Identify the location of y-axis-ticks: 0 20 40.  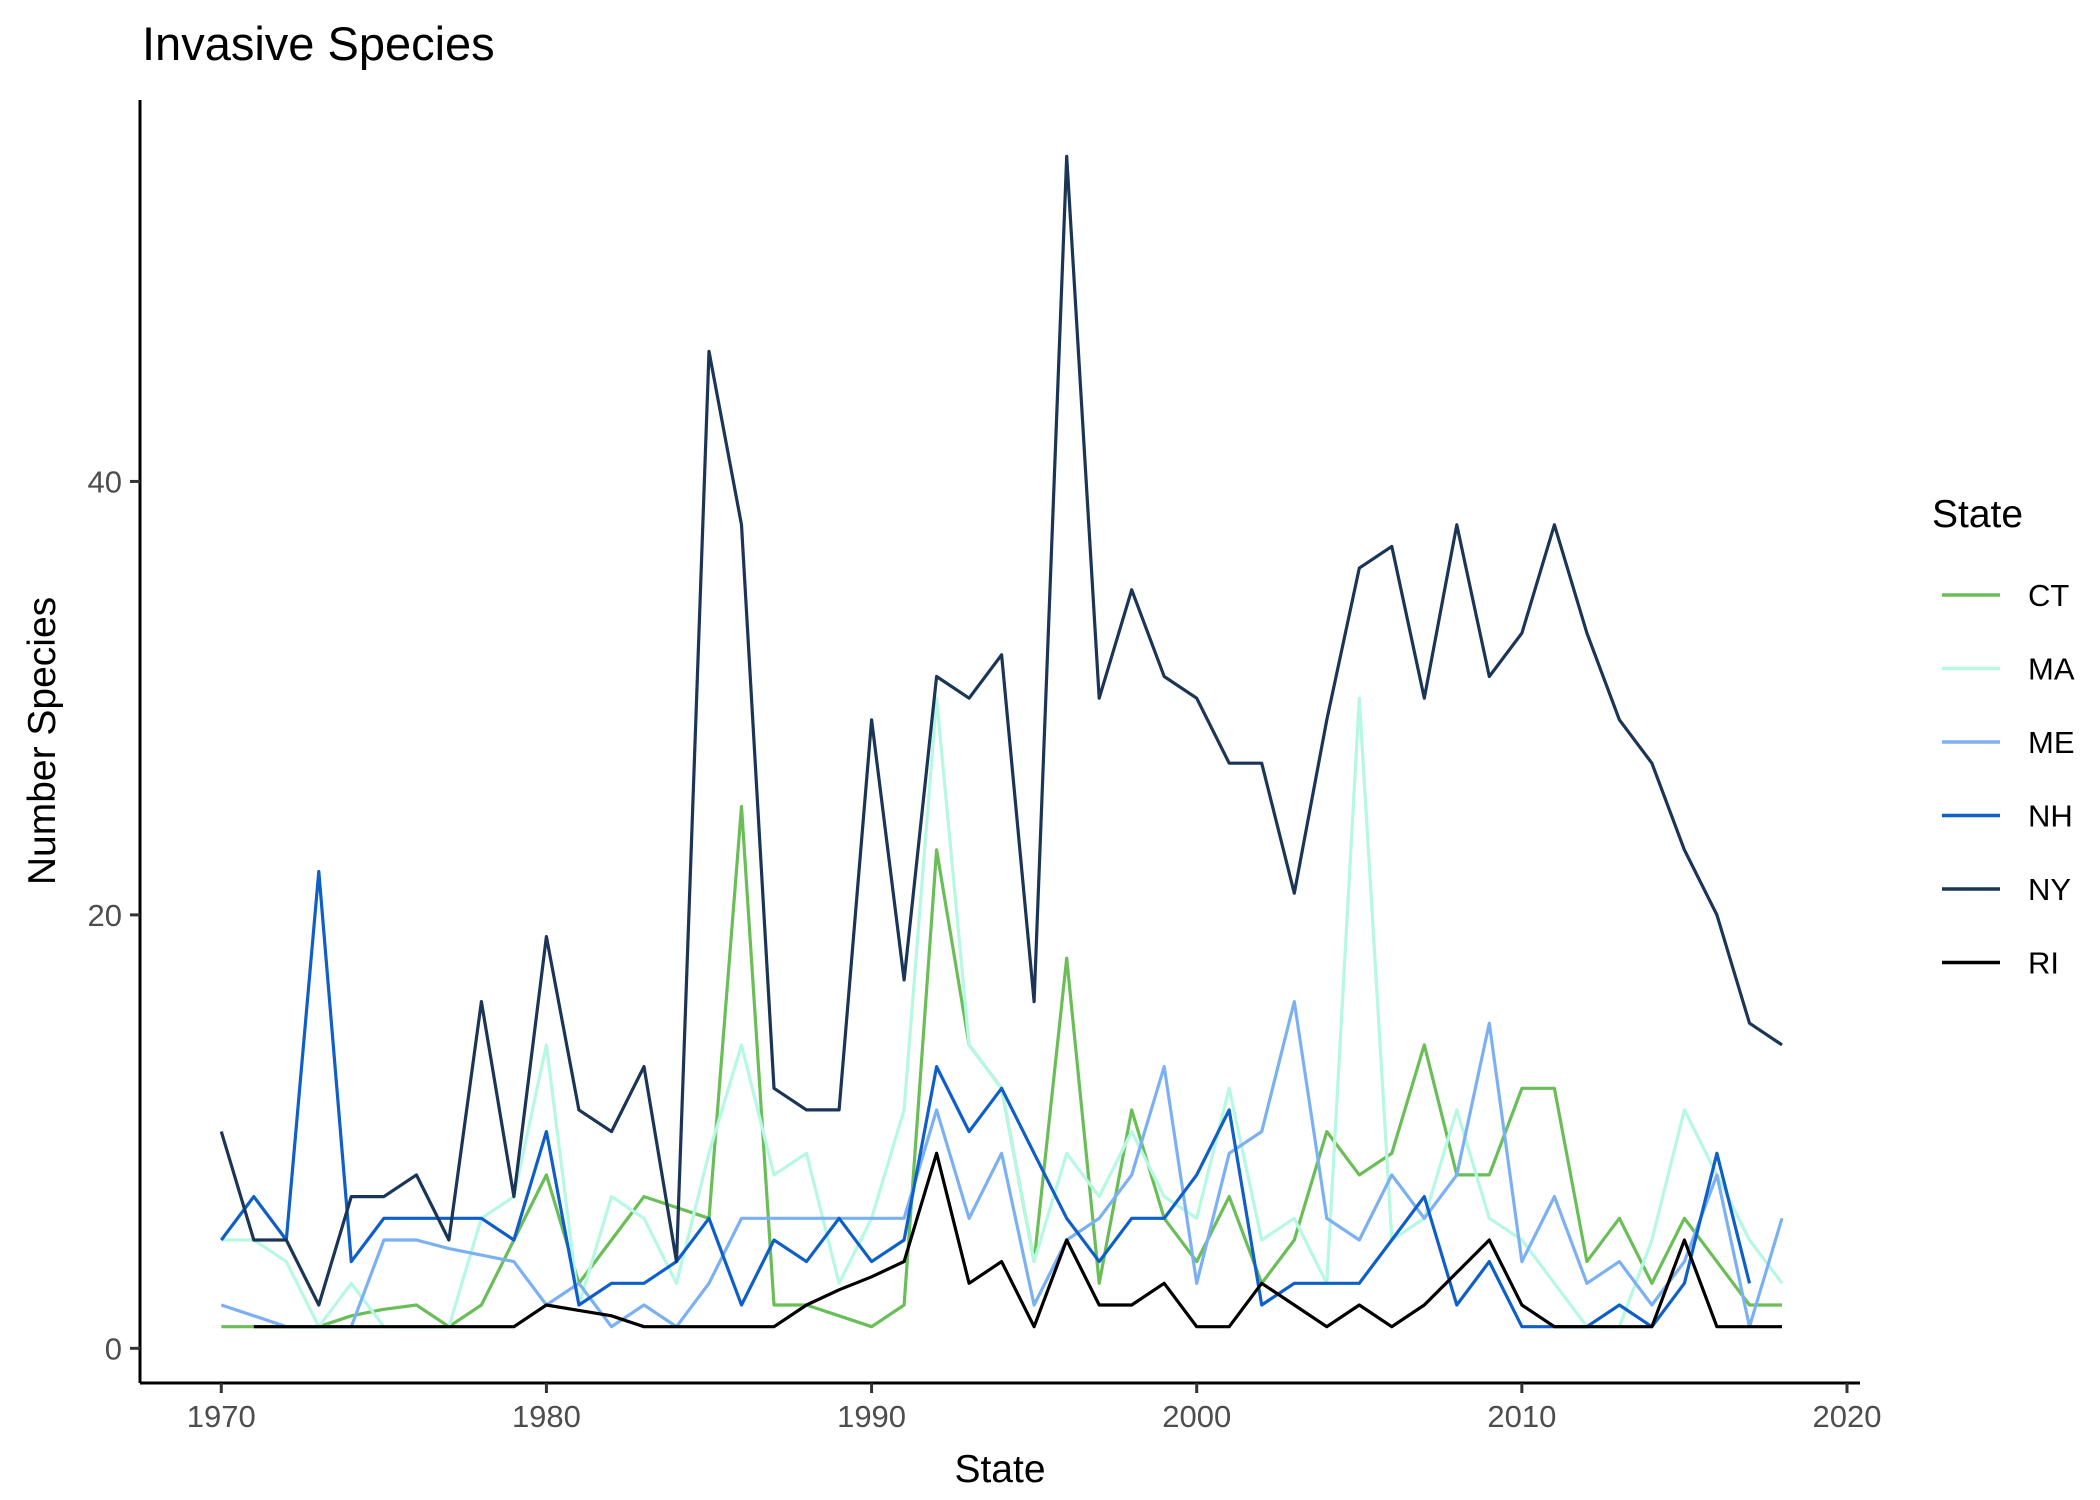
(114, 915).